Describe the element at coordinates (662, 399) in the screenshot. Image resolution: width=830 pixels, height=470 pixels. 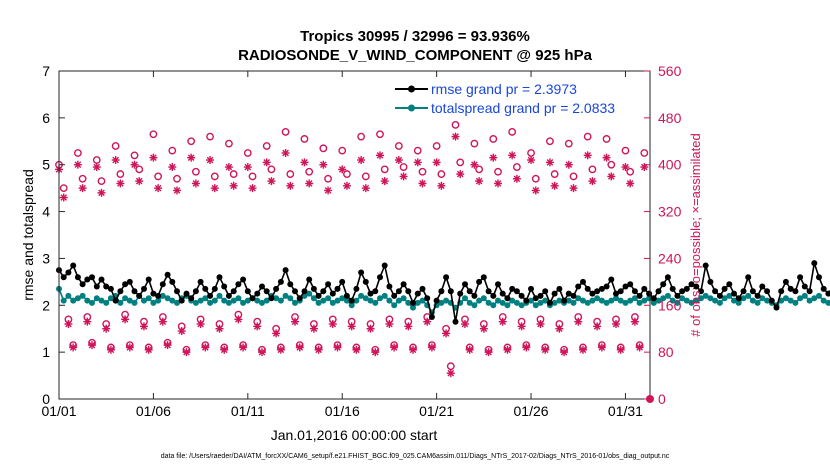
I see `y2-tick-label: 0` at that location.